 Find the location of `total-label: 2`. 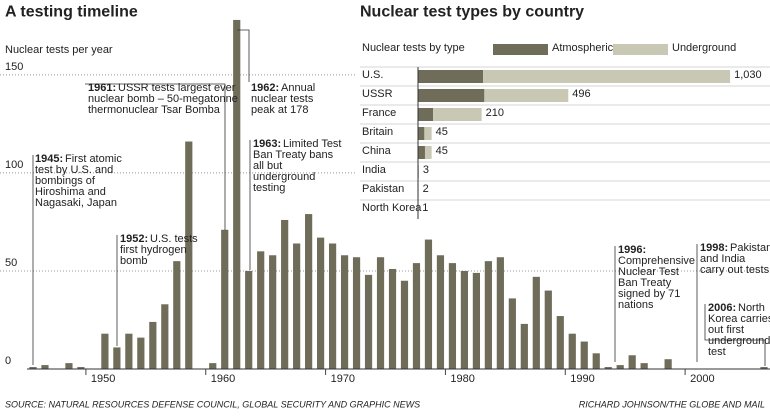

total-label: 2 is located at coordinates (426, 189).